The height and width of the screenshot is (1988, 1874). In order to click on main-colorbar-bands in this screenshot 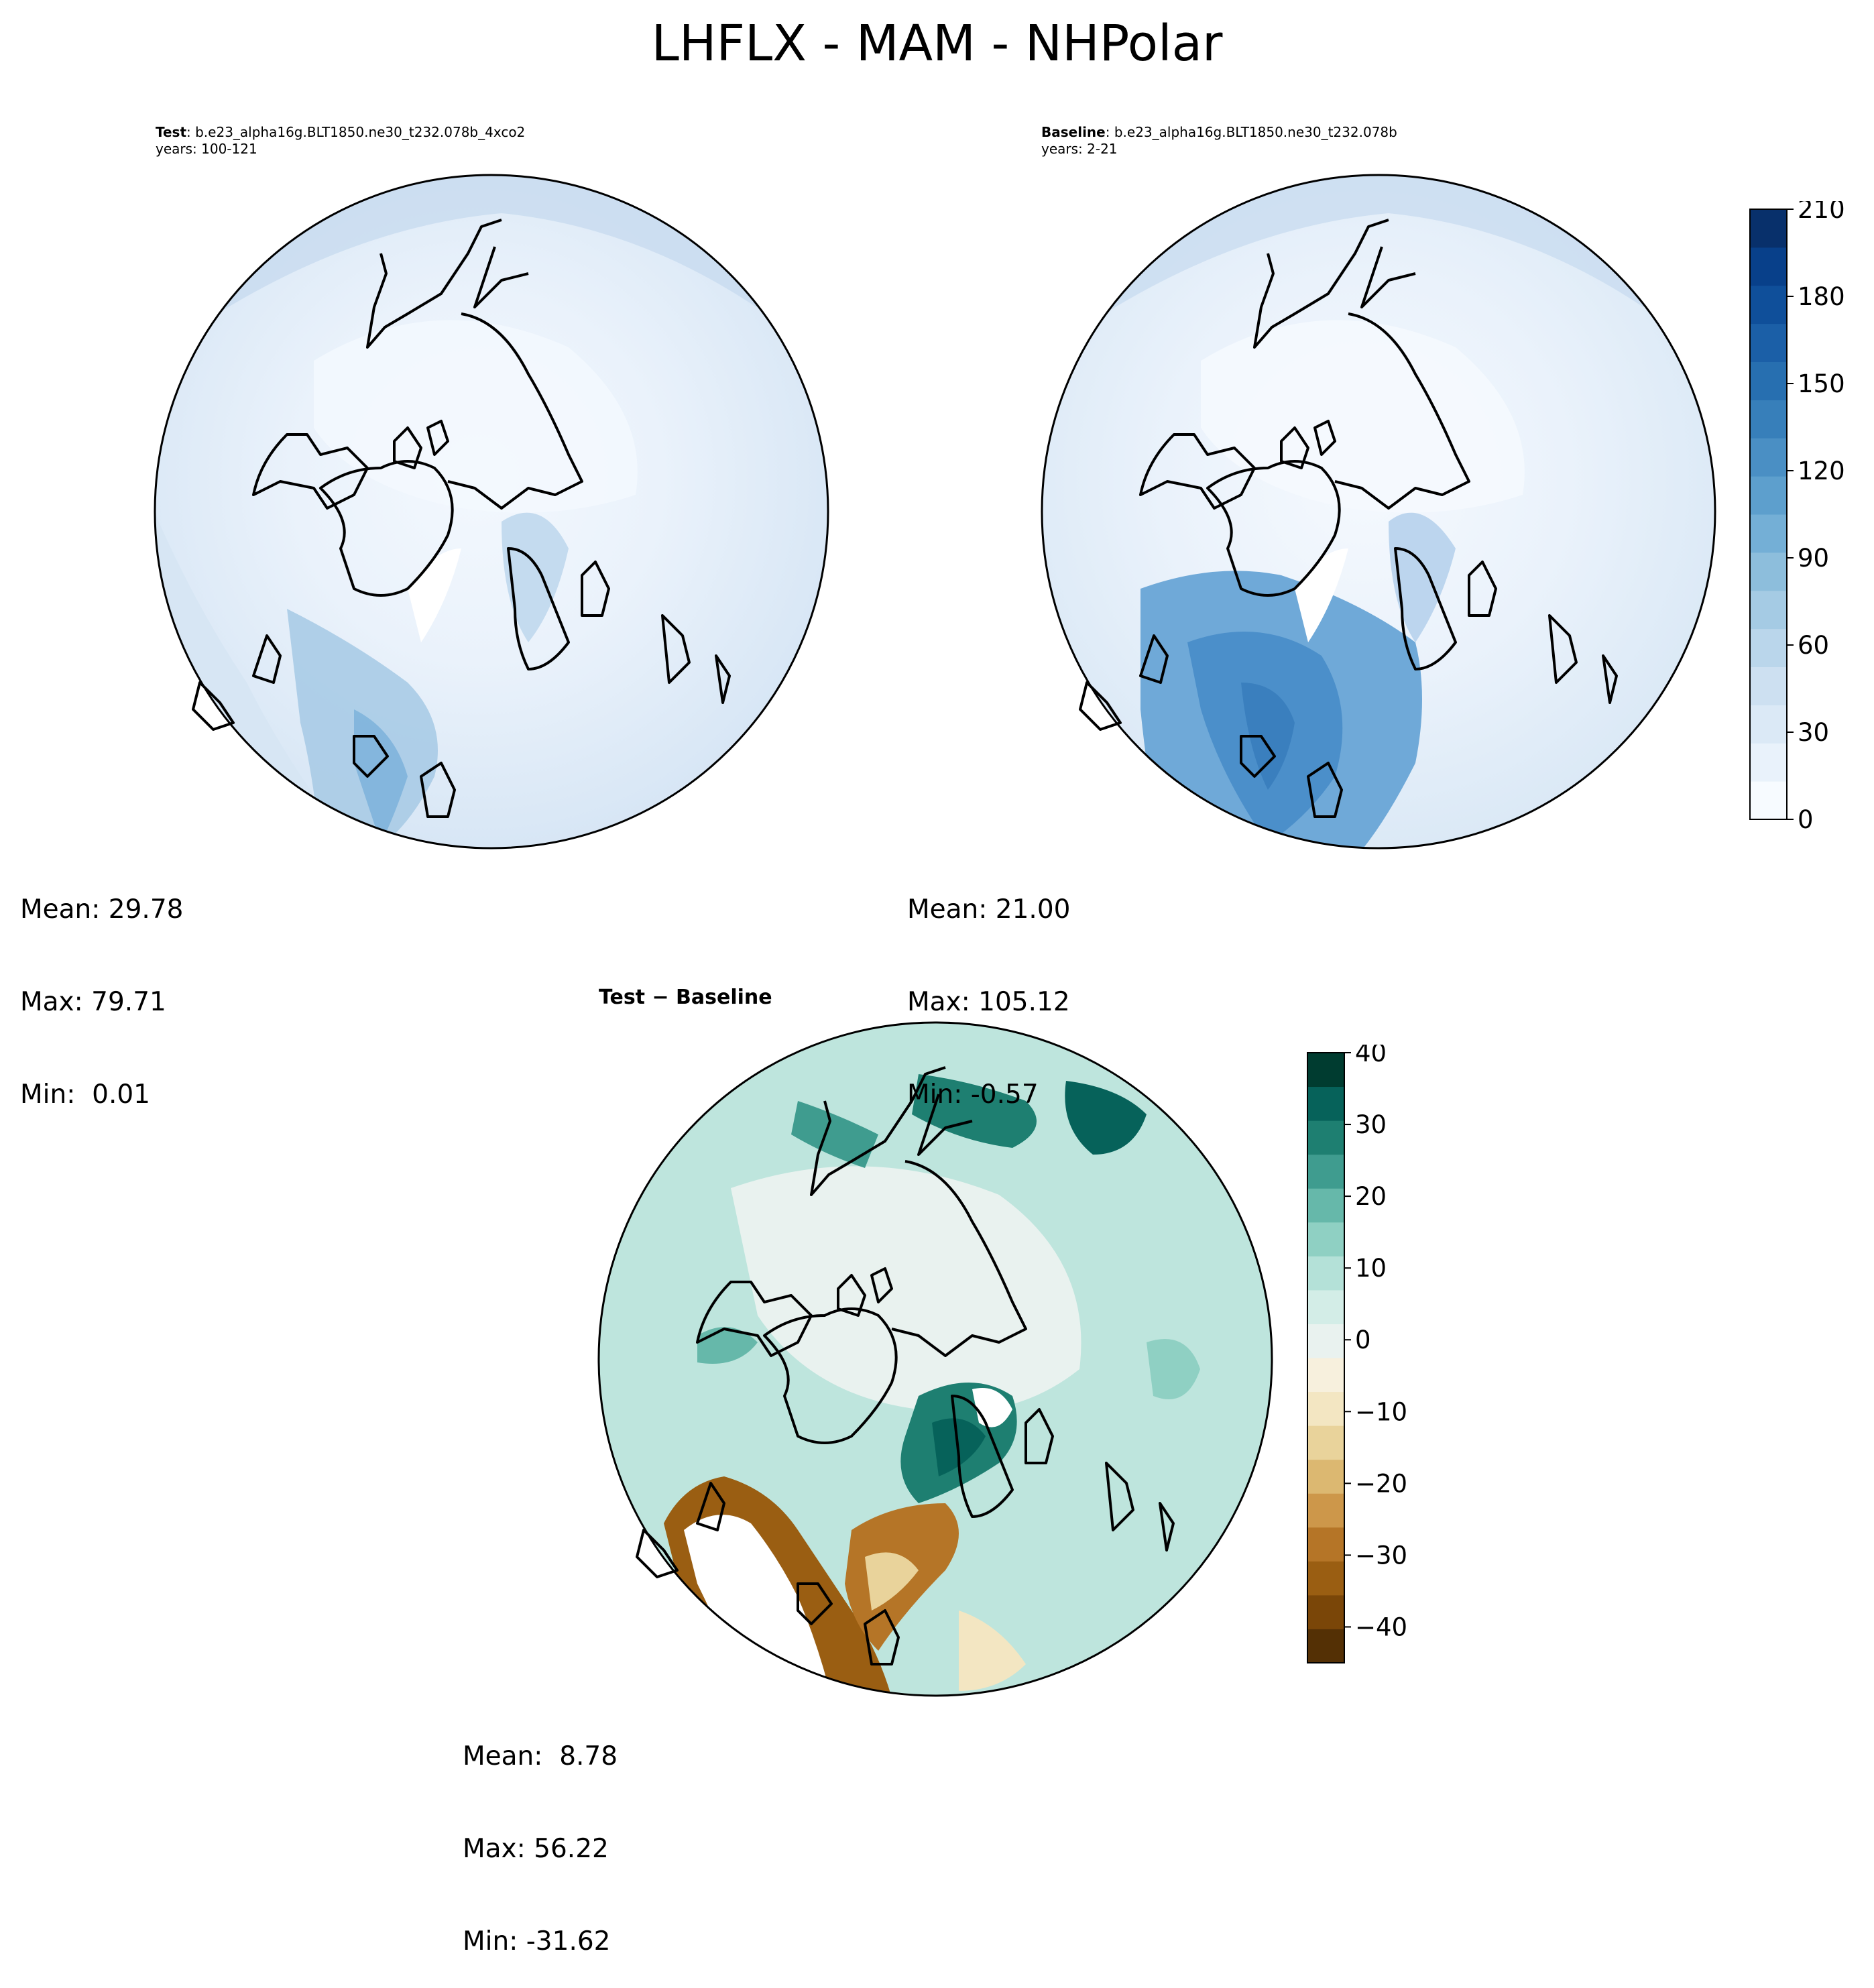, I will do `click(1769, 514)`.